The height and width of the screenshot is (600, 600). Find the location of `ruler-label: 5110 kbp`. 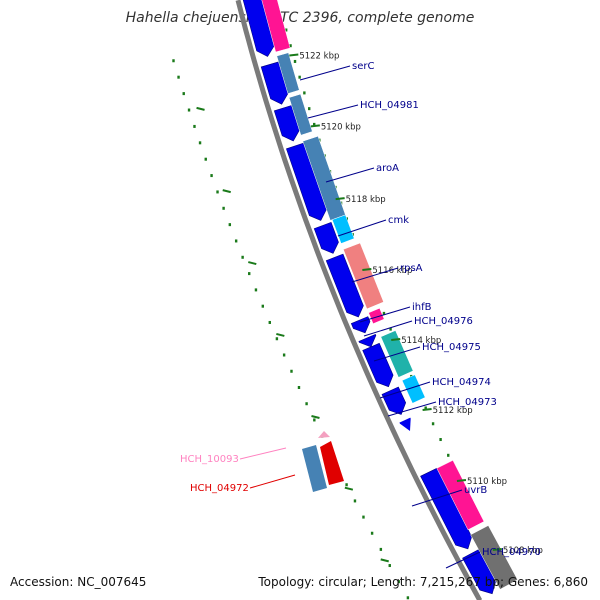

ruler-label: 5110 kbp is located at coordinates (487, 482).